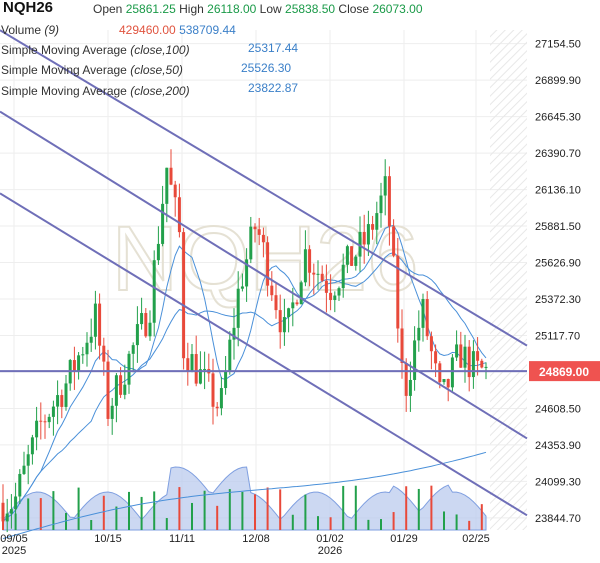  Describe the element at coordinates (564, 371) in the screenshot. I see `price-badge` at that location.